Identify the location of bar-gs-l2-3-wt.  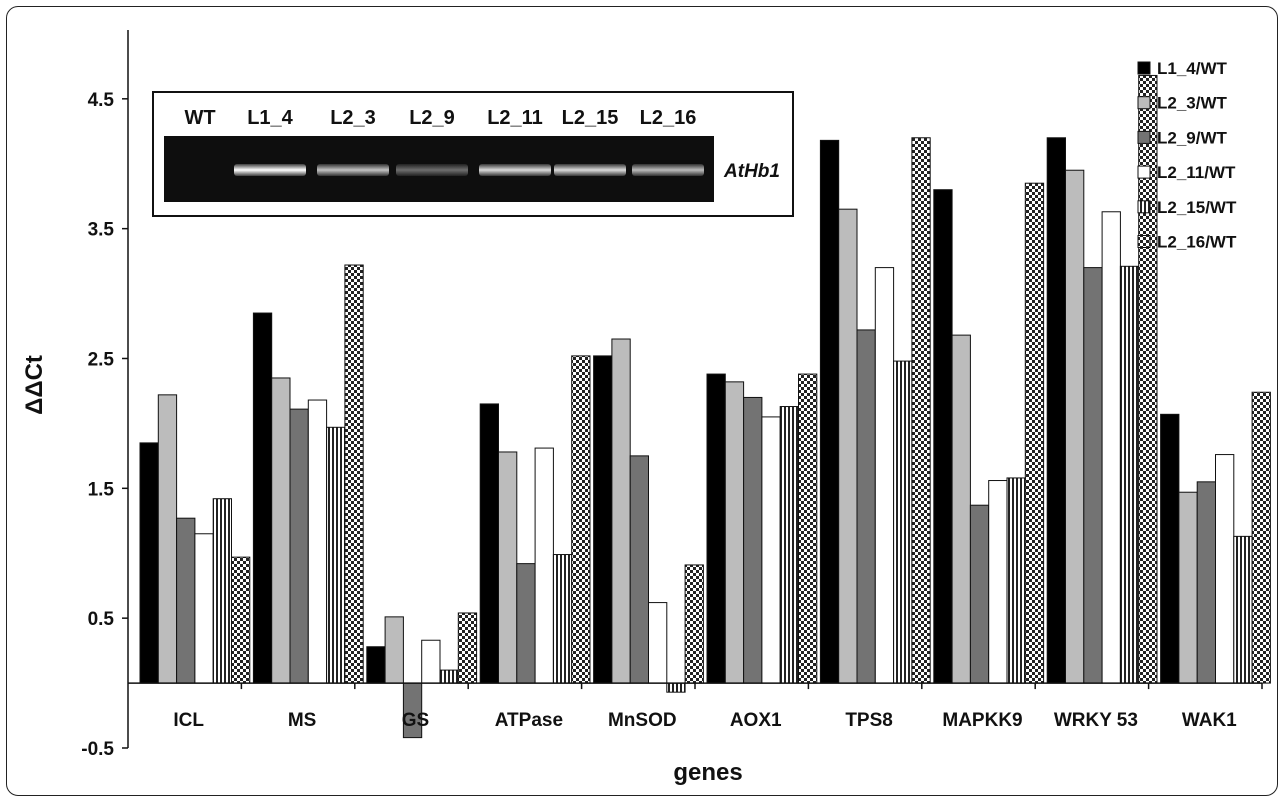
(394, 650).